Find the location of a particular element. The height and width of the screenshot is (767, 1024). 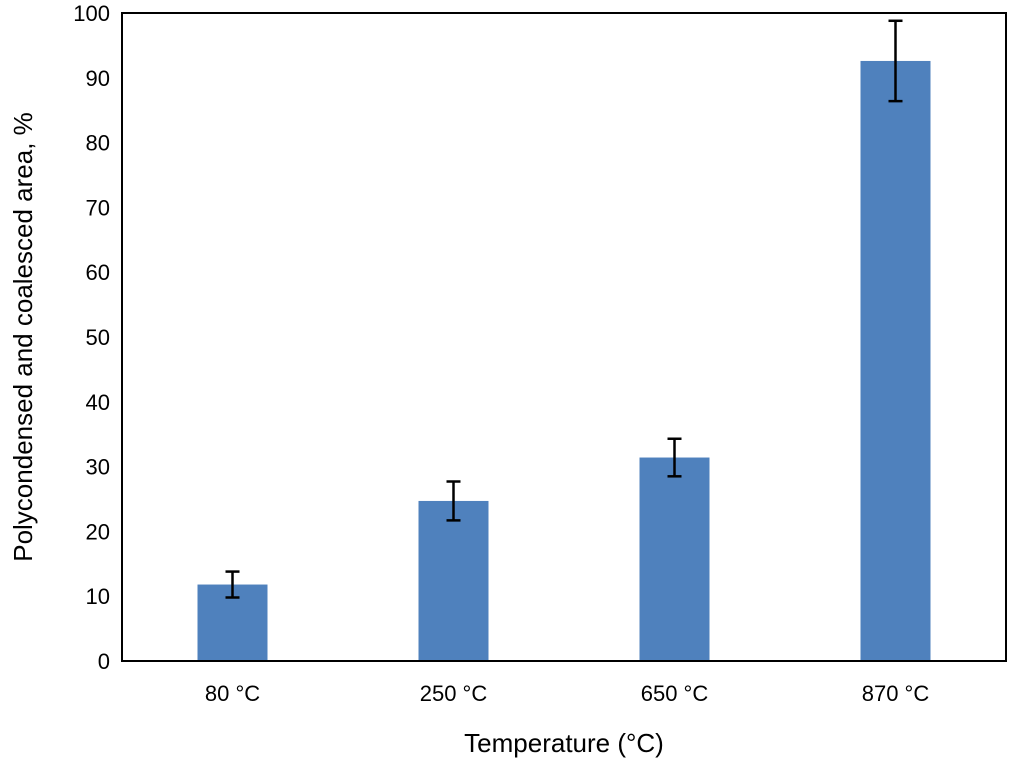

y-tick-label: 40 is located at coordinates (98, 402).